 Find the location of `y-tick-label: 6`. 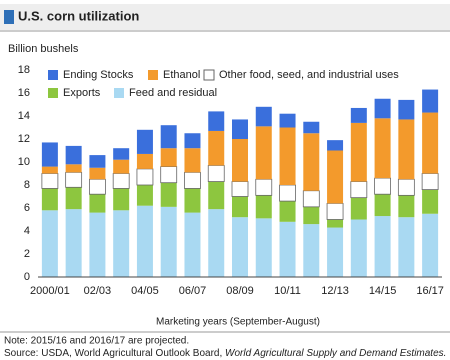

y-tick-label: 6 is located at coordinates (27, 208).